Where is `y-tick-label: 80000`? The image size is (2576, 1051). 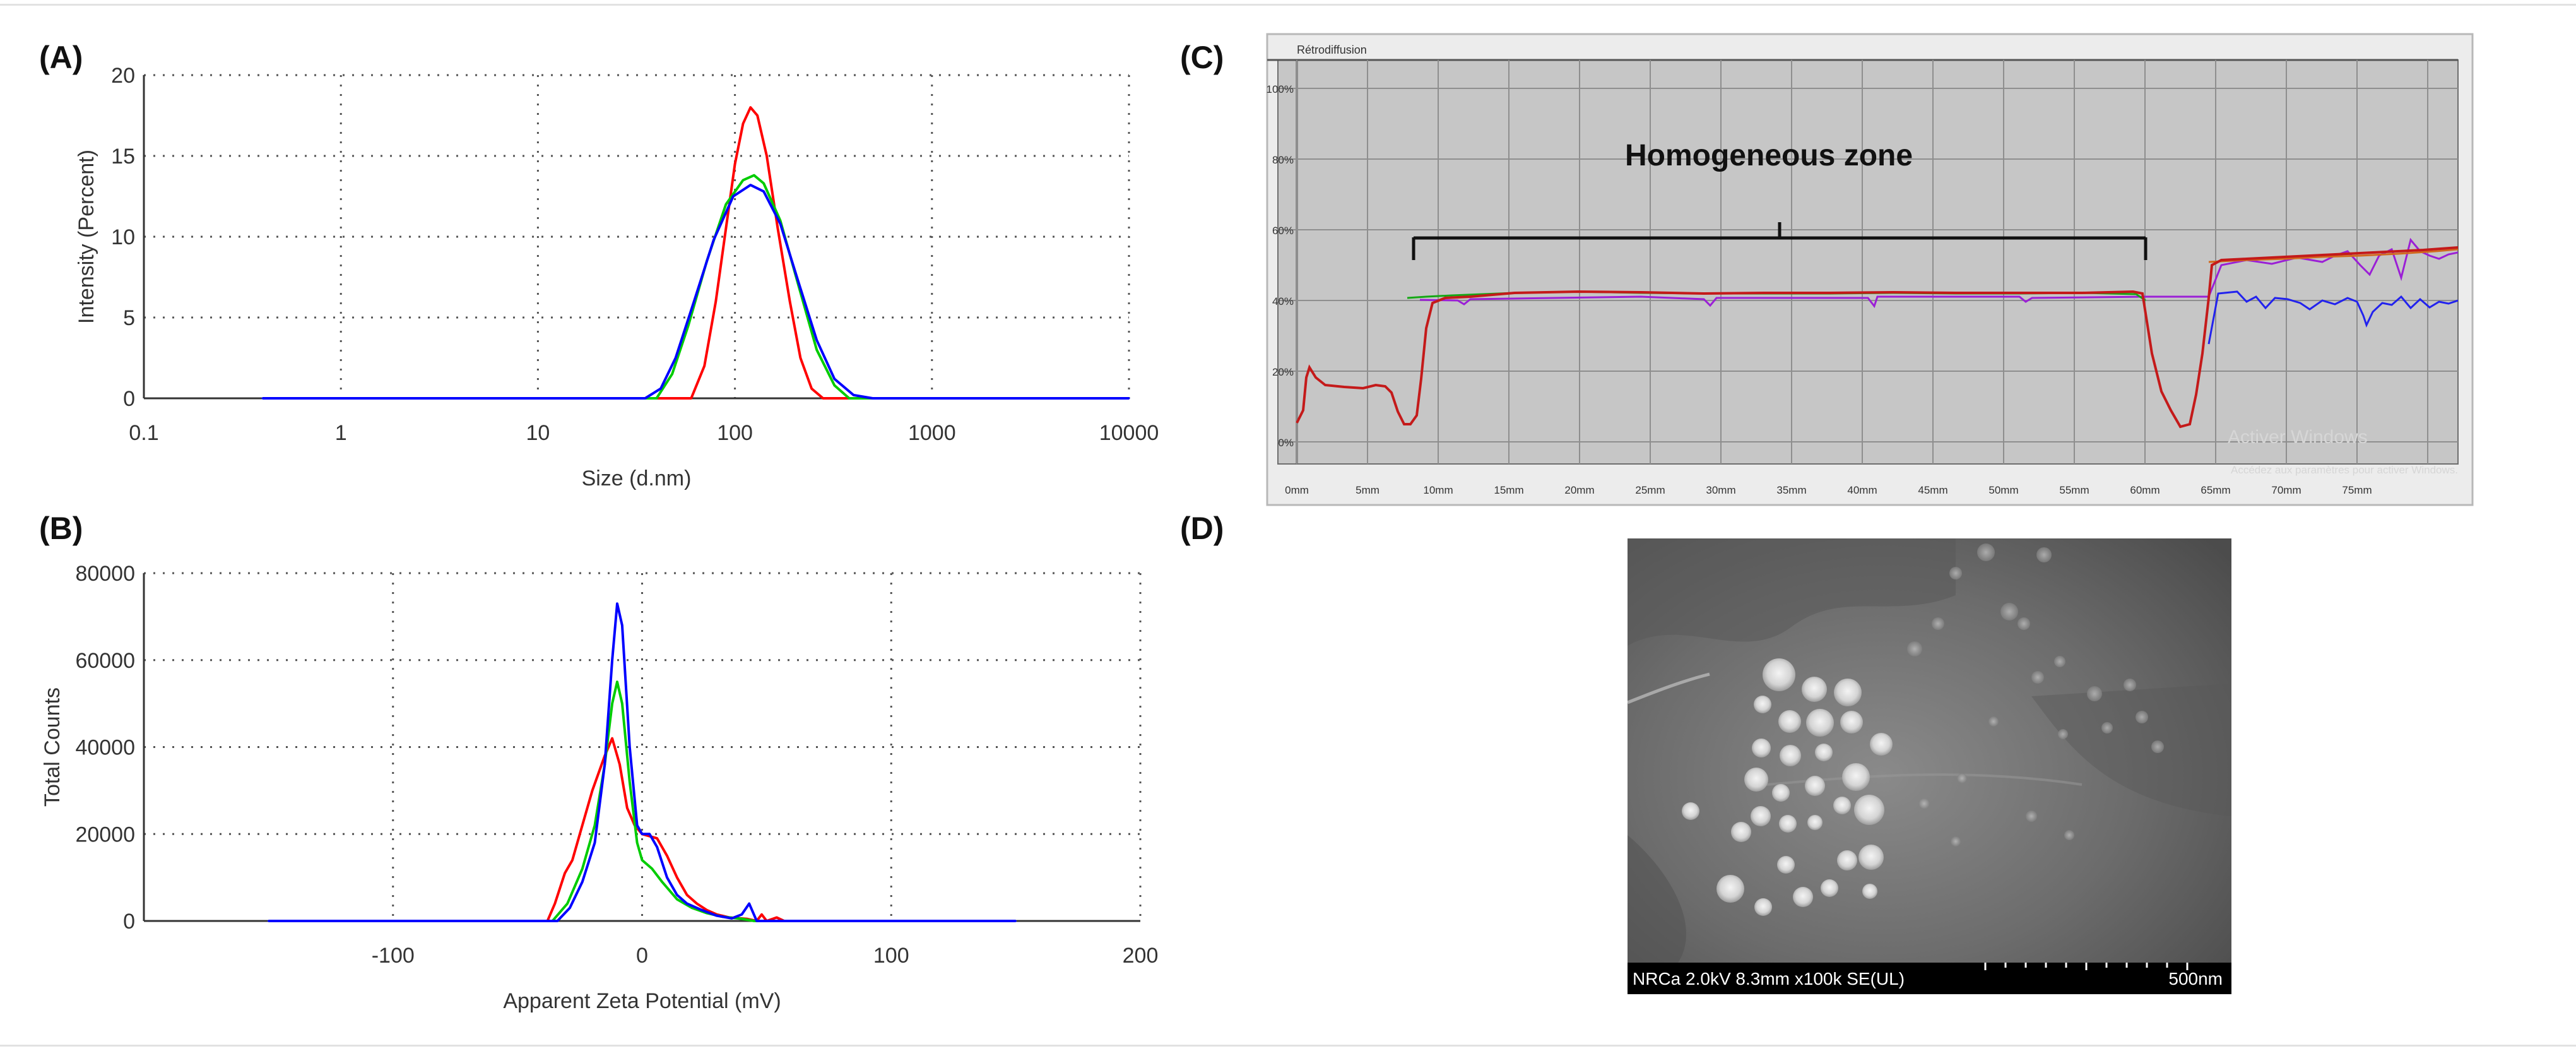
y-tick-label: 80000 is located at coordinates (105, 574).